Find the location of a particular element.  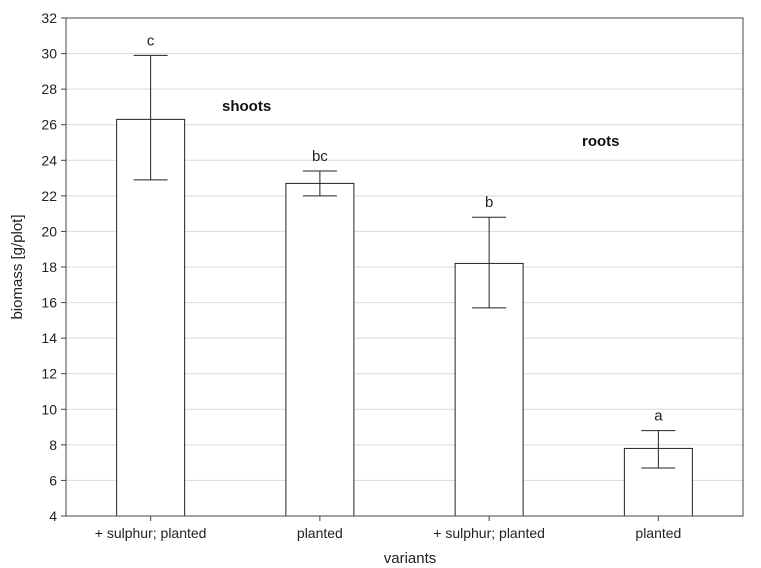

y-tick-label: 20 is located at coordinates (49, 231).